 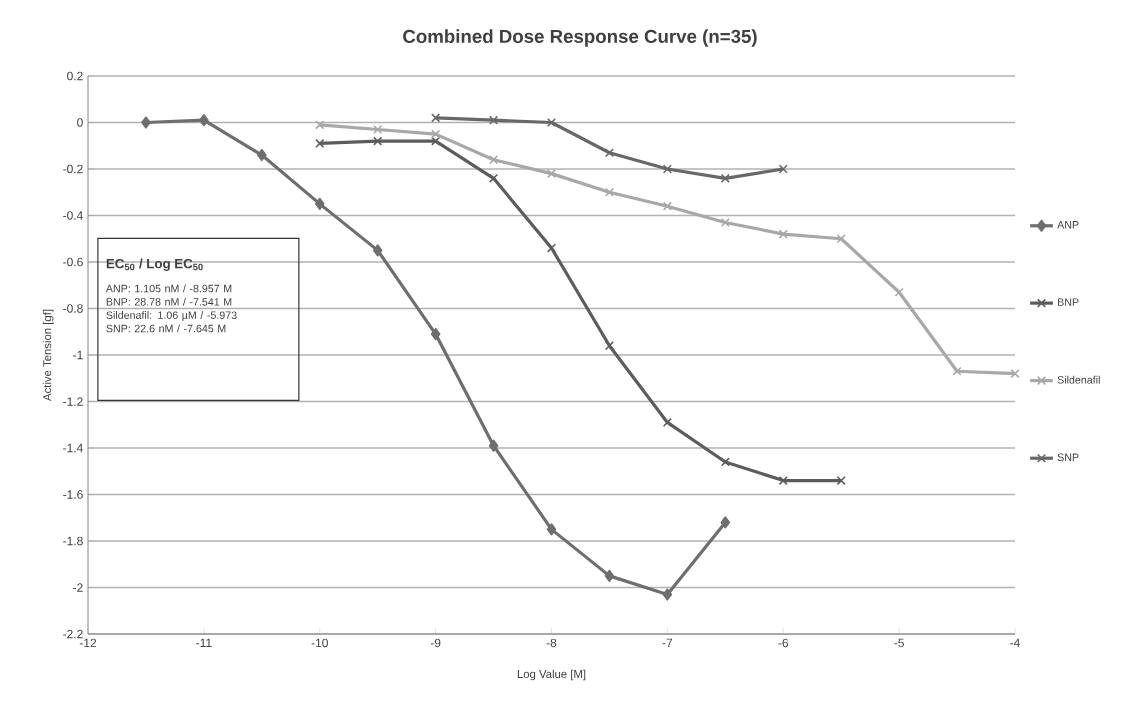 I want to click on y-tick-label: -1, so click(x=78, y=355).